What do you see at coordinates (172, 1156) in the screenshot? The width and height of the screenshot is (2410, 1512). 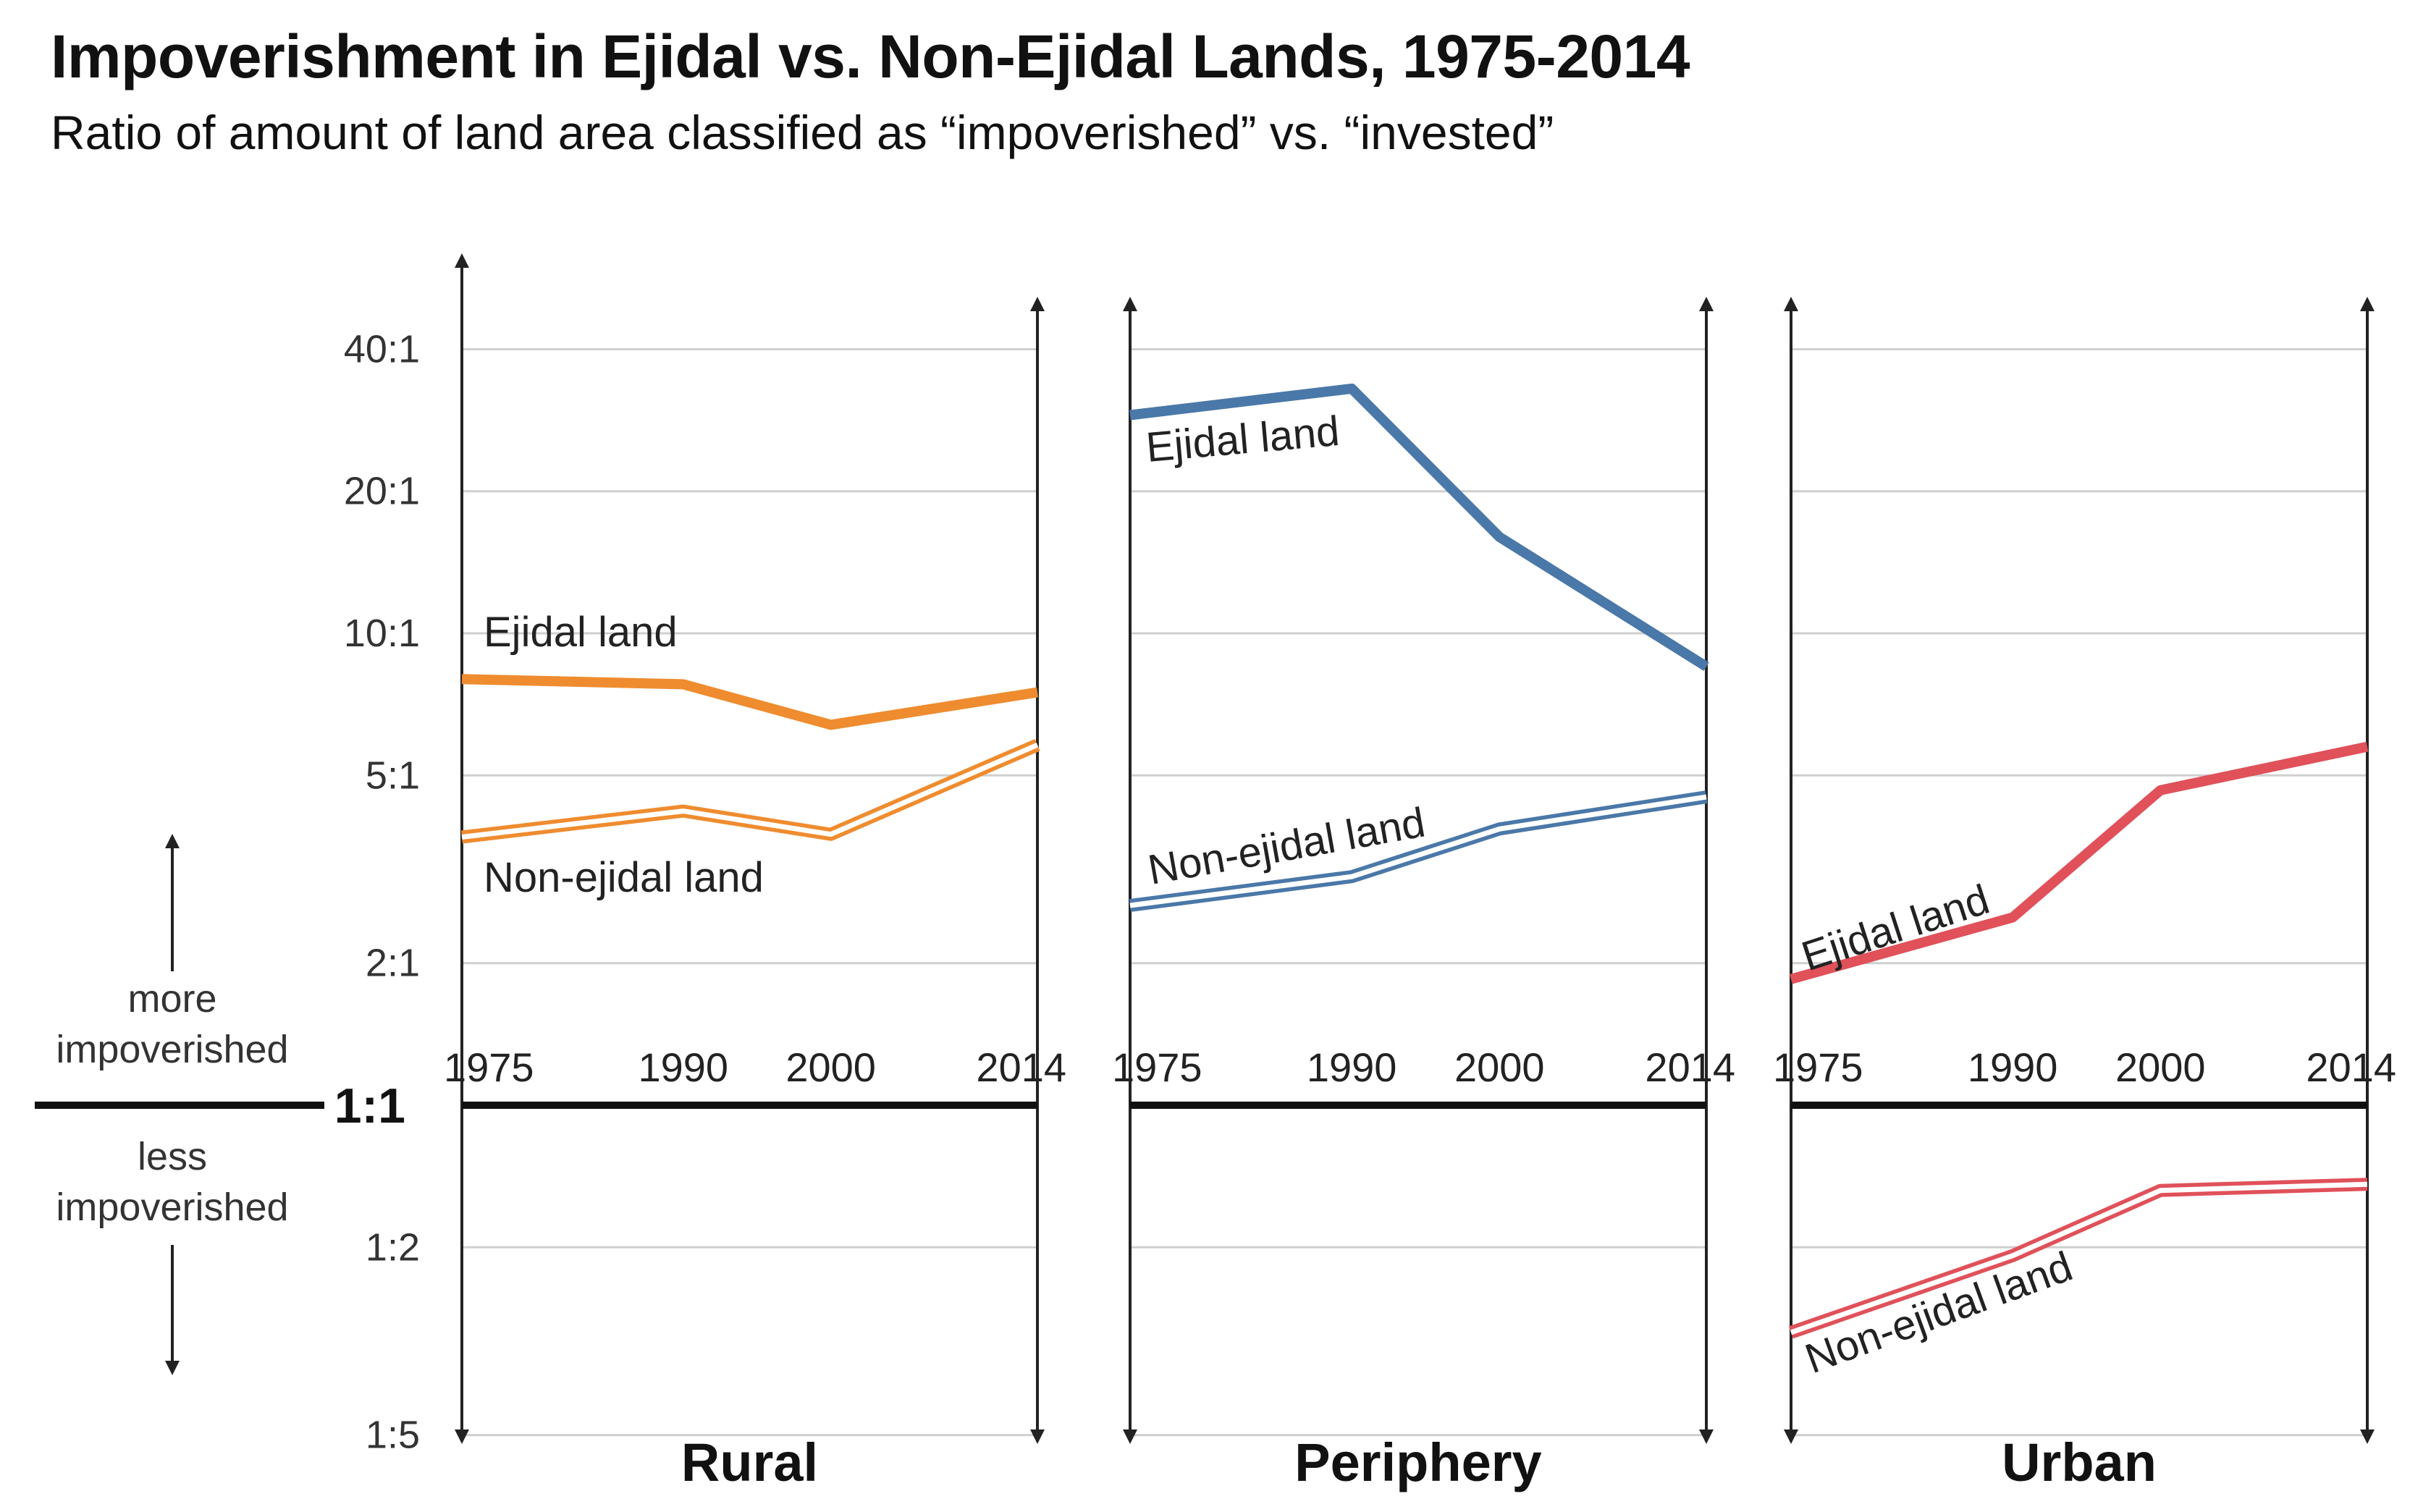 I see `less-impoverished-label: less` at bounding box center [172, 1156].